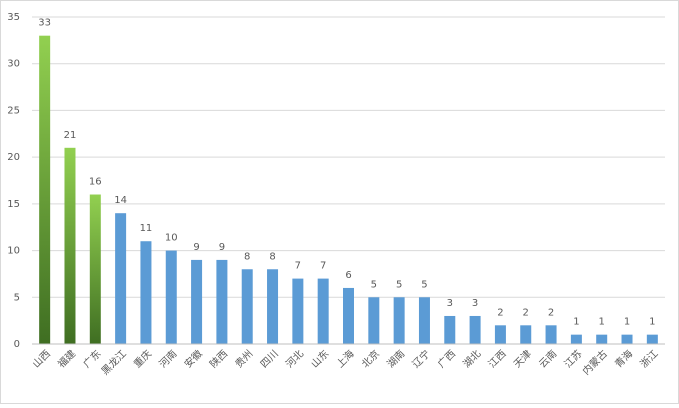 The width and height of the screenshot is (679, 408). I want to click on y-tick-label: 5, so click(17, 297).